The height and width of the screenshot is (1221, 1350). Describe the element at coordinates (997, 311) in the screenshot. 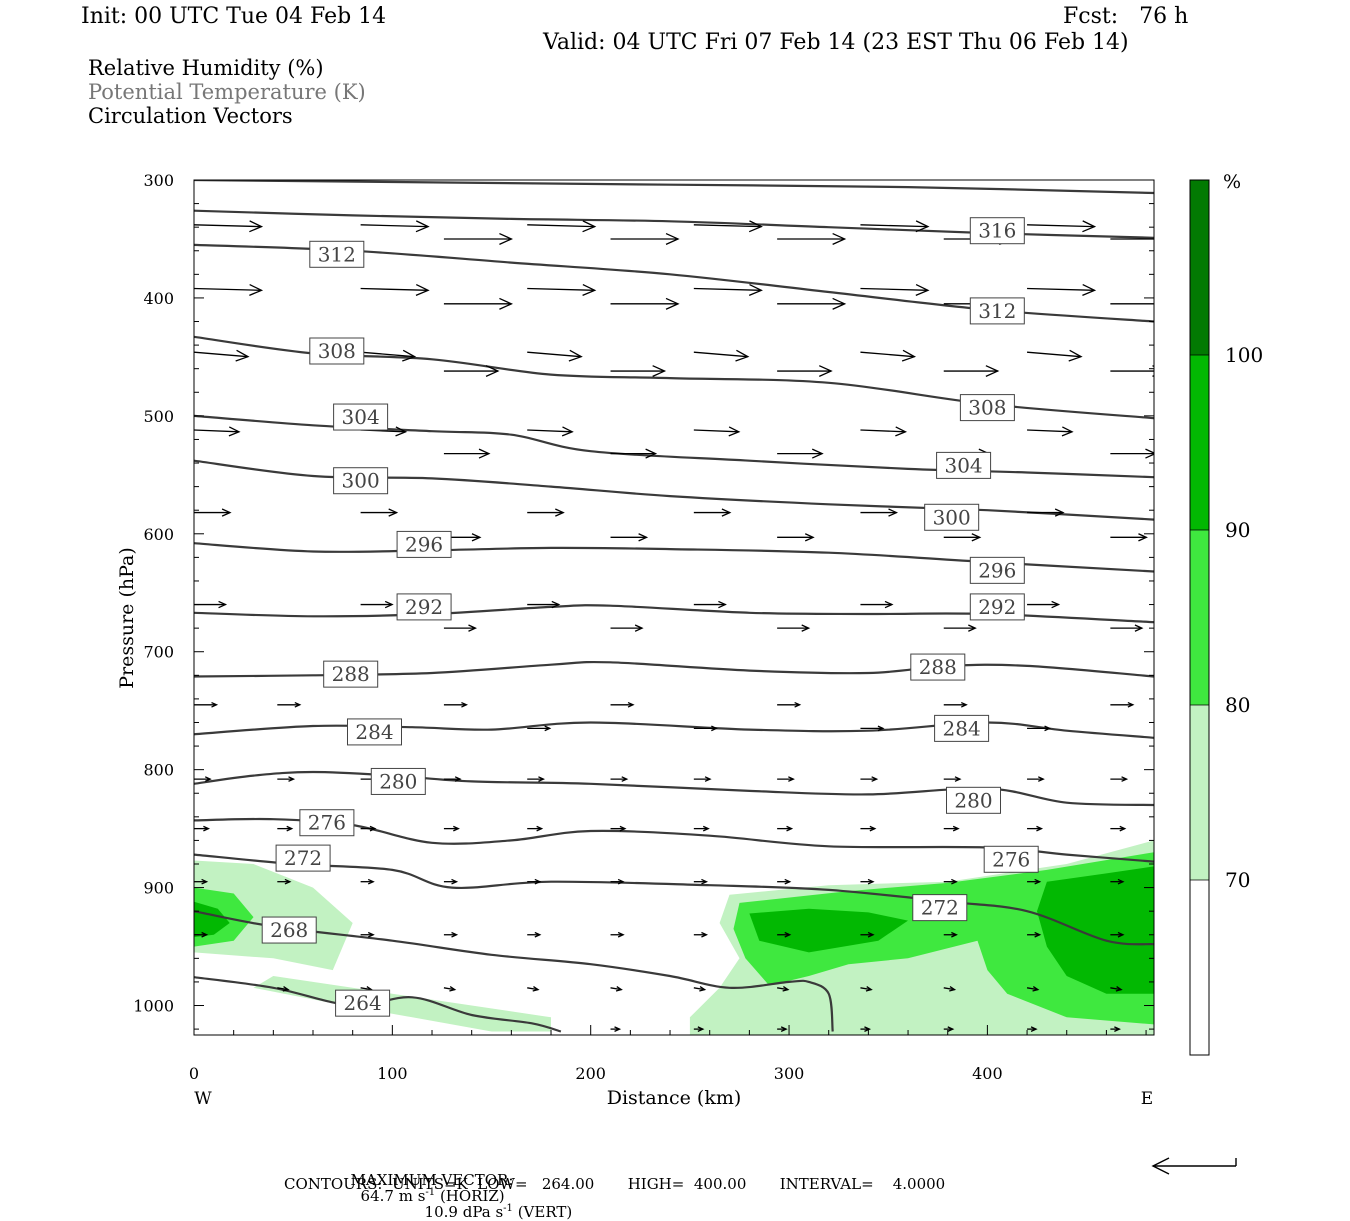

I see `theta-label-312: 312` at that location.